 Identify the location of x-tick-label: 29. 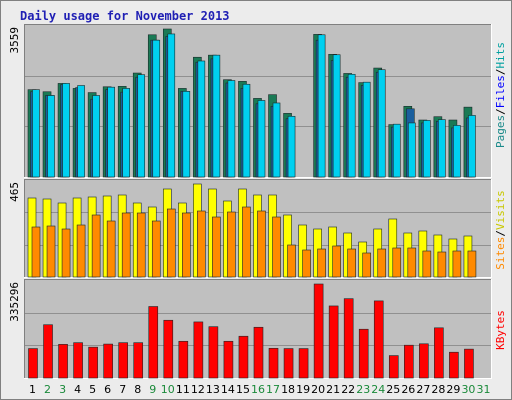
(453, 389).